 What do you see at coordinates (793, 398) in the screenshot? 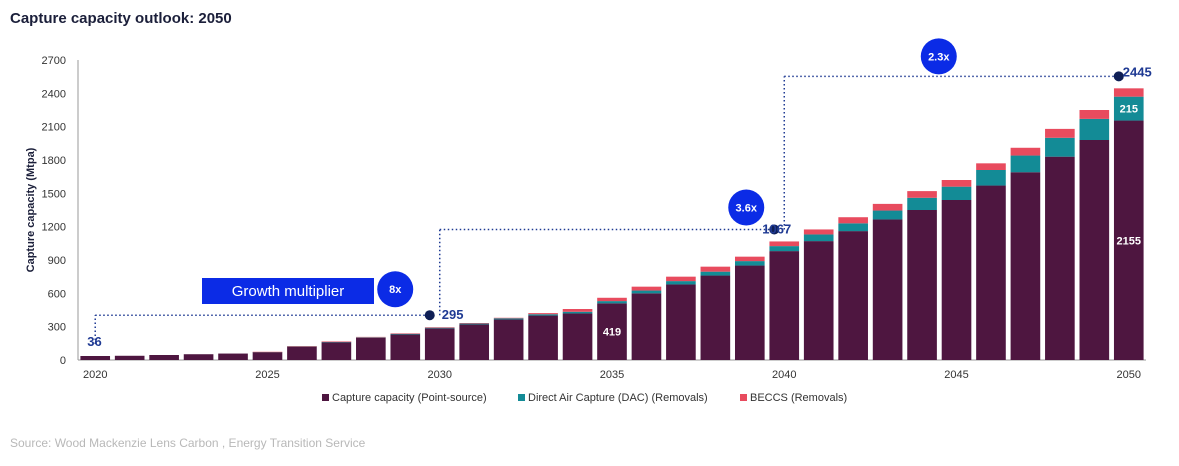
I see `legend-item: BECCS (Removals)` at bounding box center [793, 398].